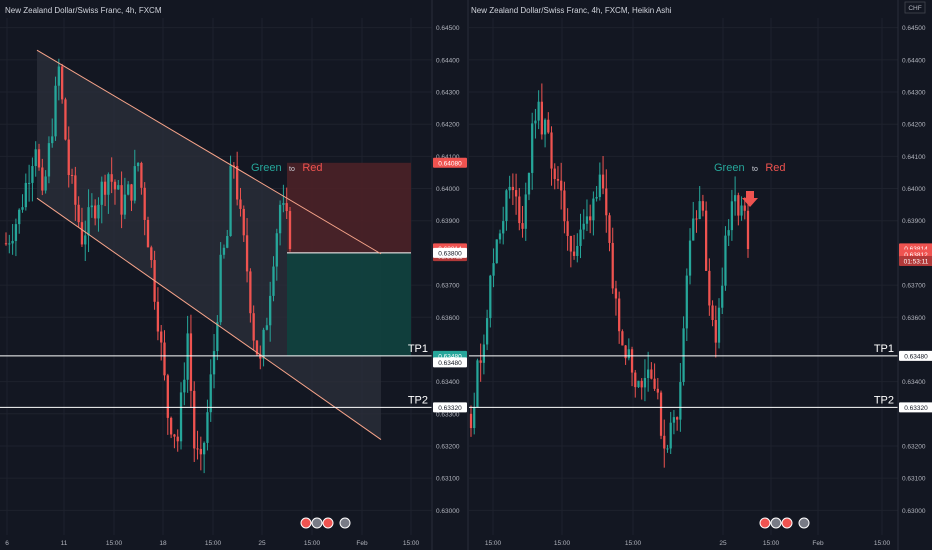  Describe the element at coordinates (765, 523) in the screenshot. I see `right-flag-icon` at that location.